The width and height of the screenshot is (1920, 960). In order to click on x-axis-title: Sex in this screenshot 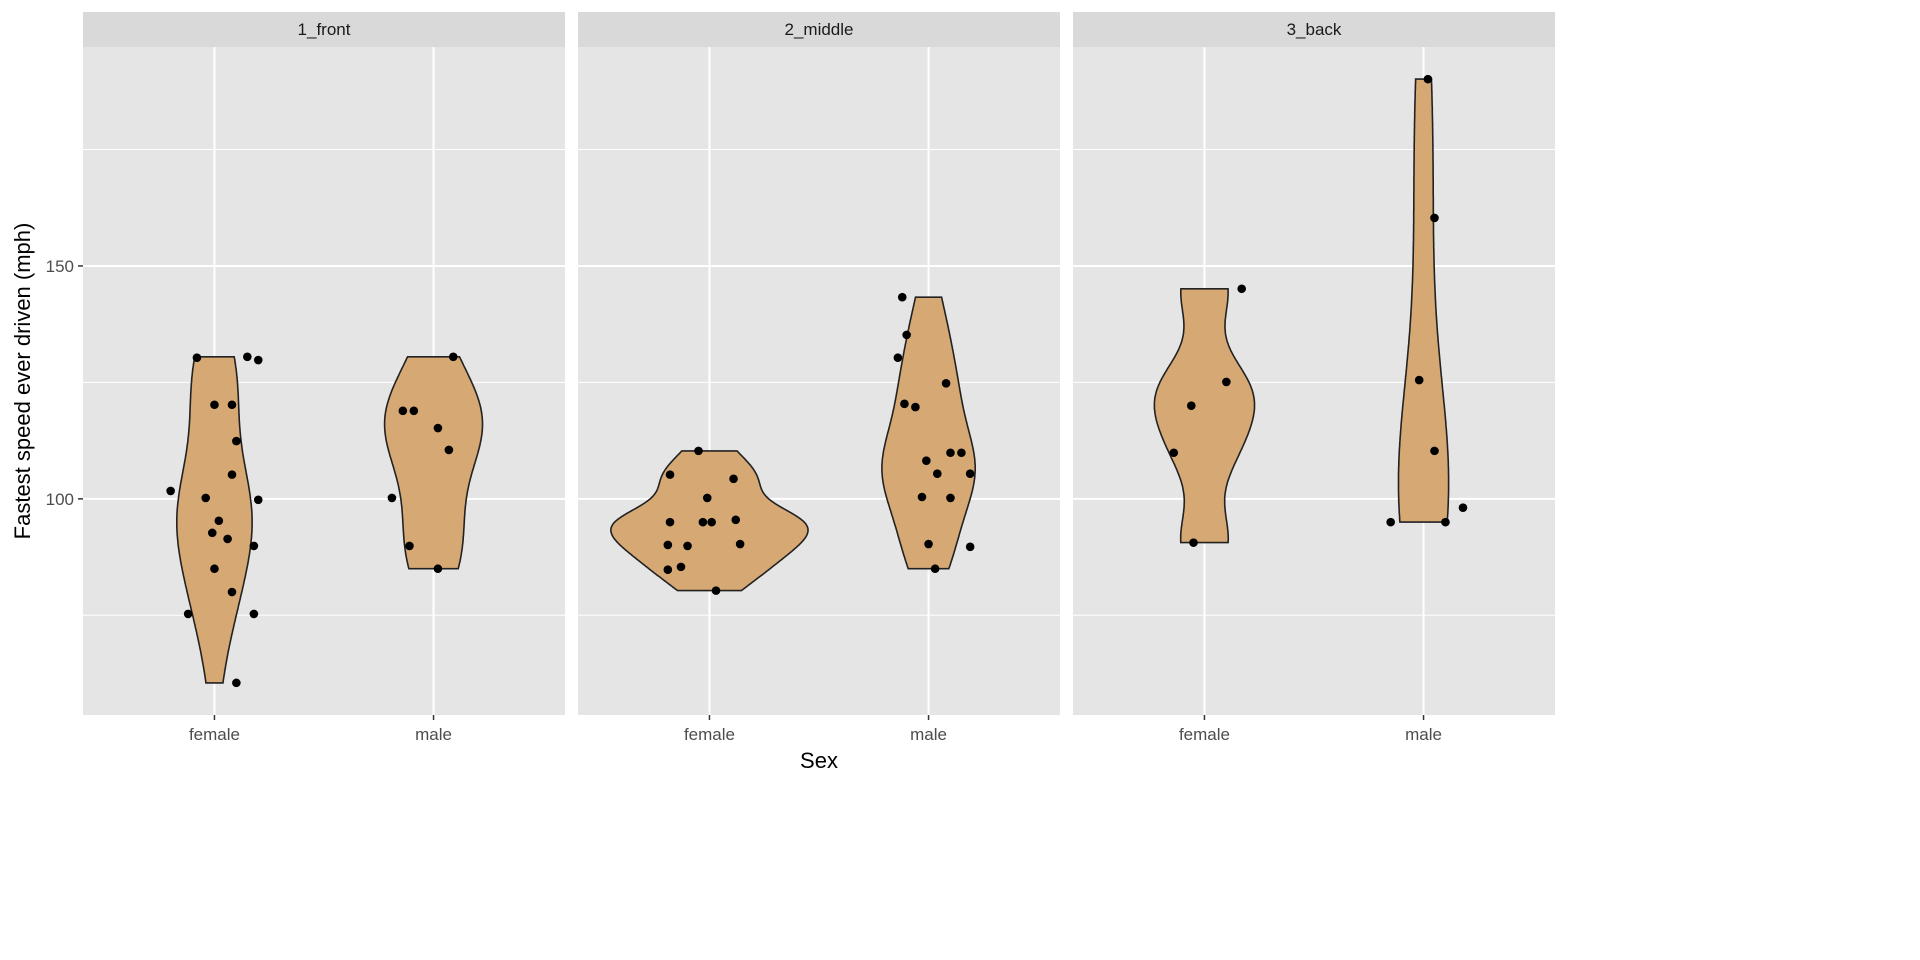, I will do `click(819, 760)`.